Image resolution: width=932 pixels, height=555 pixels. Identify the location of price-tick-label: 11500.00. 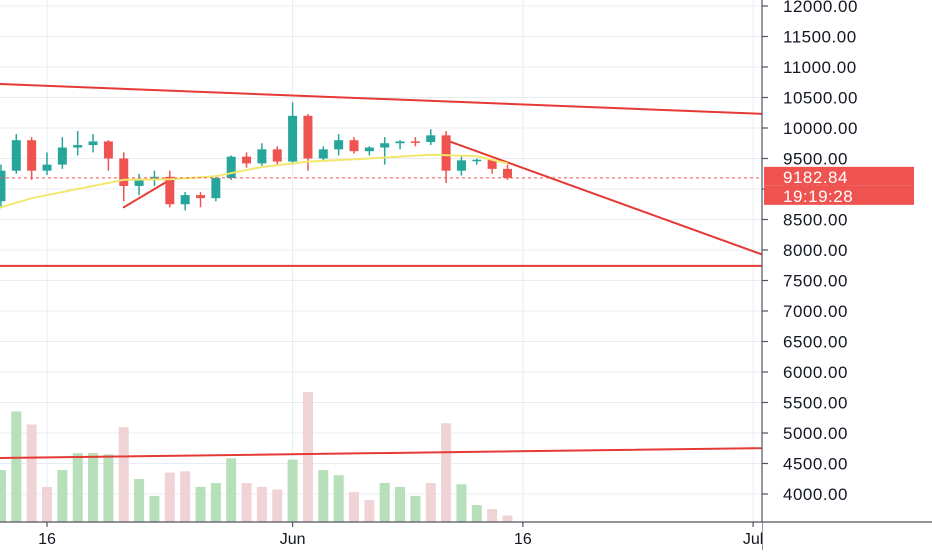
(820, 37).